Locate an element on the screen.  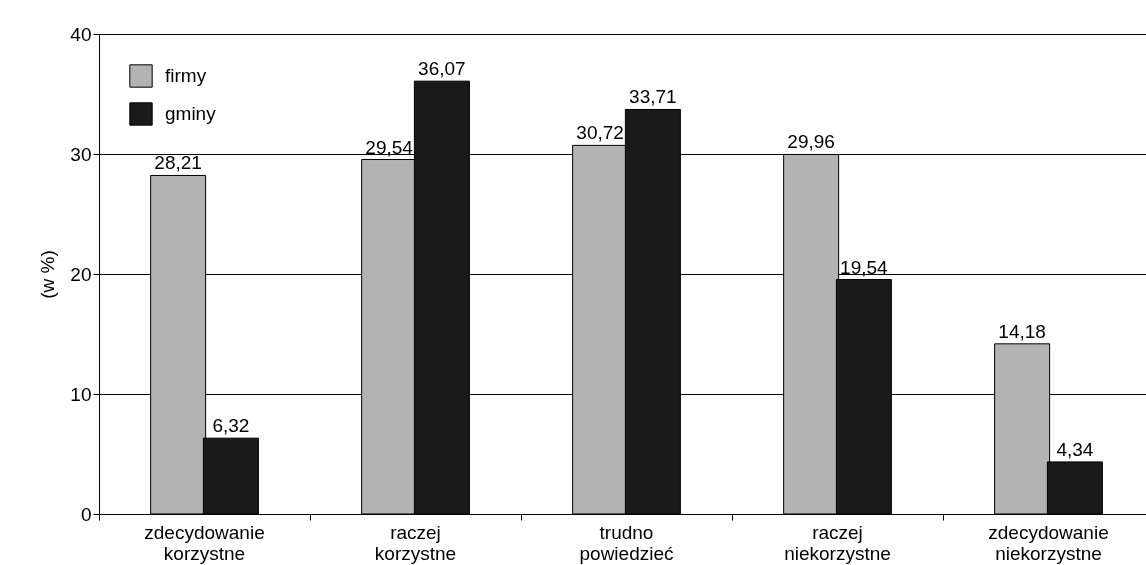
x-tick-label: raczej niekorzystne is located at coordinates (837, 542).